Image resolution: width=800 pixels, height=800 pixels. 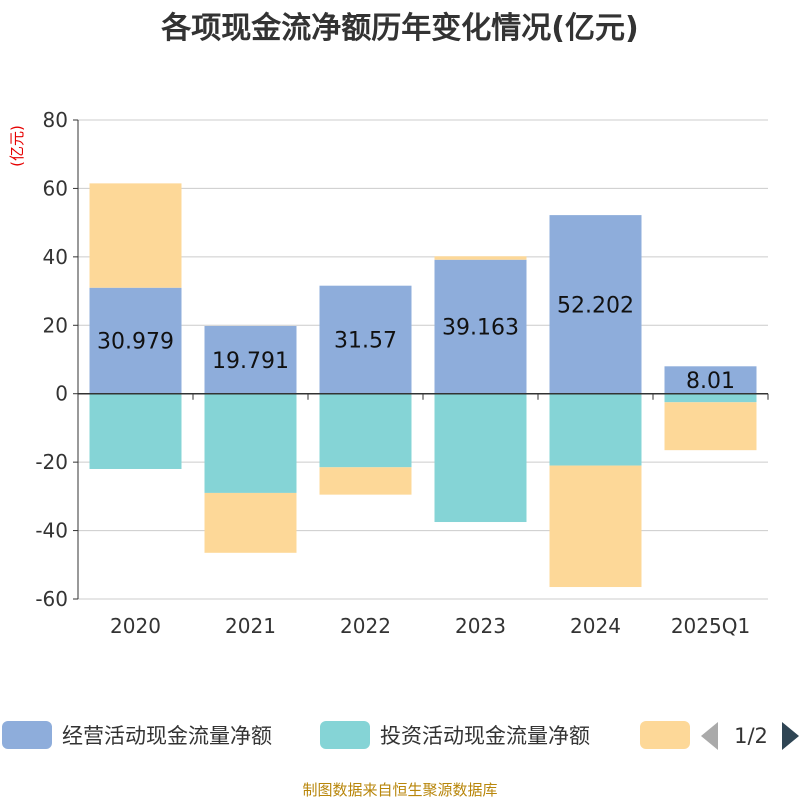 What do you see at coordinates (250, 522) in the screenshot?
I see `bar-financing-2021` at bounding box center [250, 522].